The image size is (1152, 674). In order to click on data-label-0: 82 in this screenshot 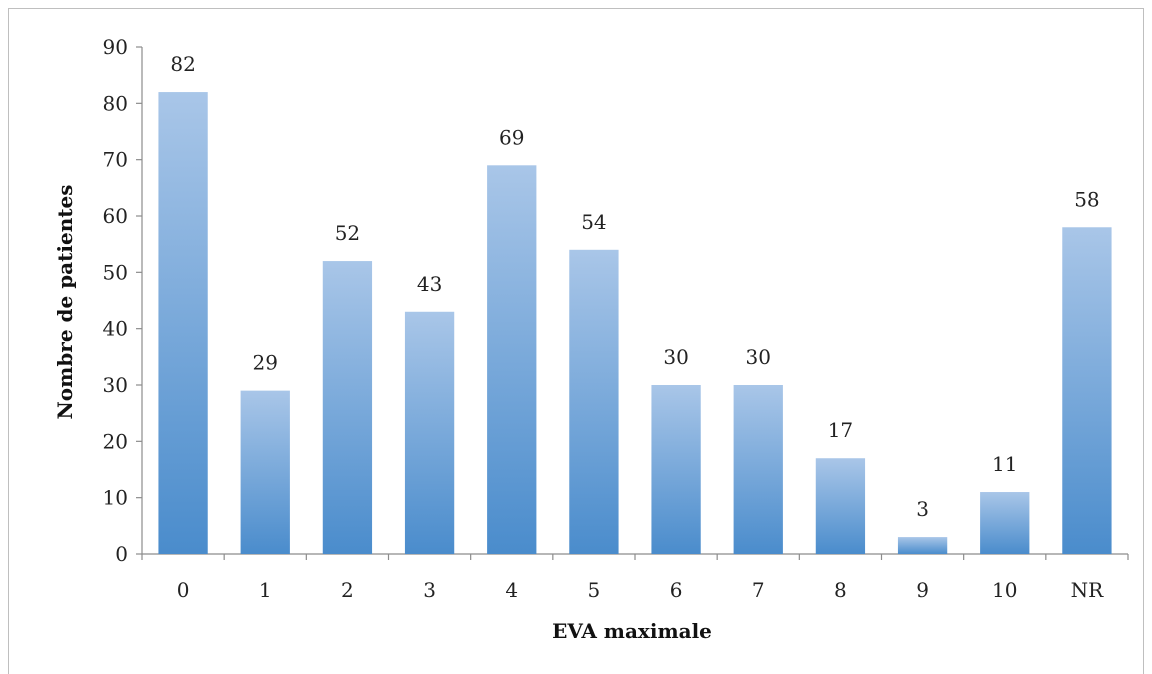, I will do `click(182, 64)`.